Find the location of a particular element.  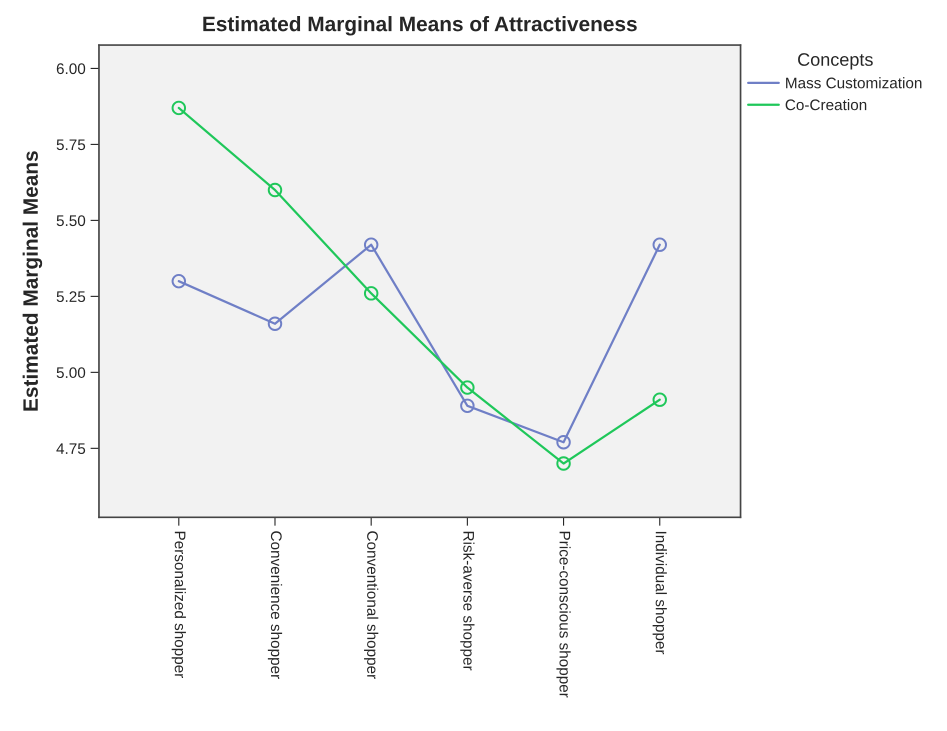

x-tick-label: Price-conscious shopper is located at coordinates (563, 615).